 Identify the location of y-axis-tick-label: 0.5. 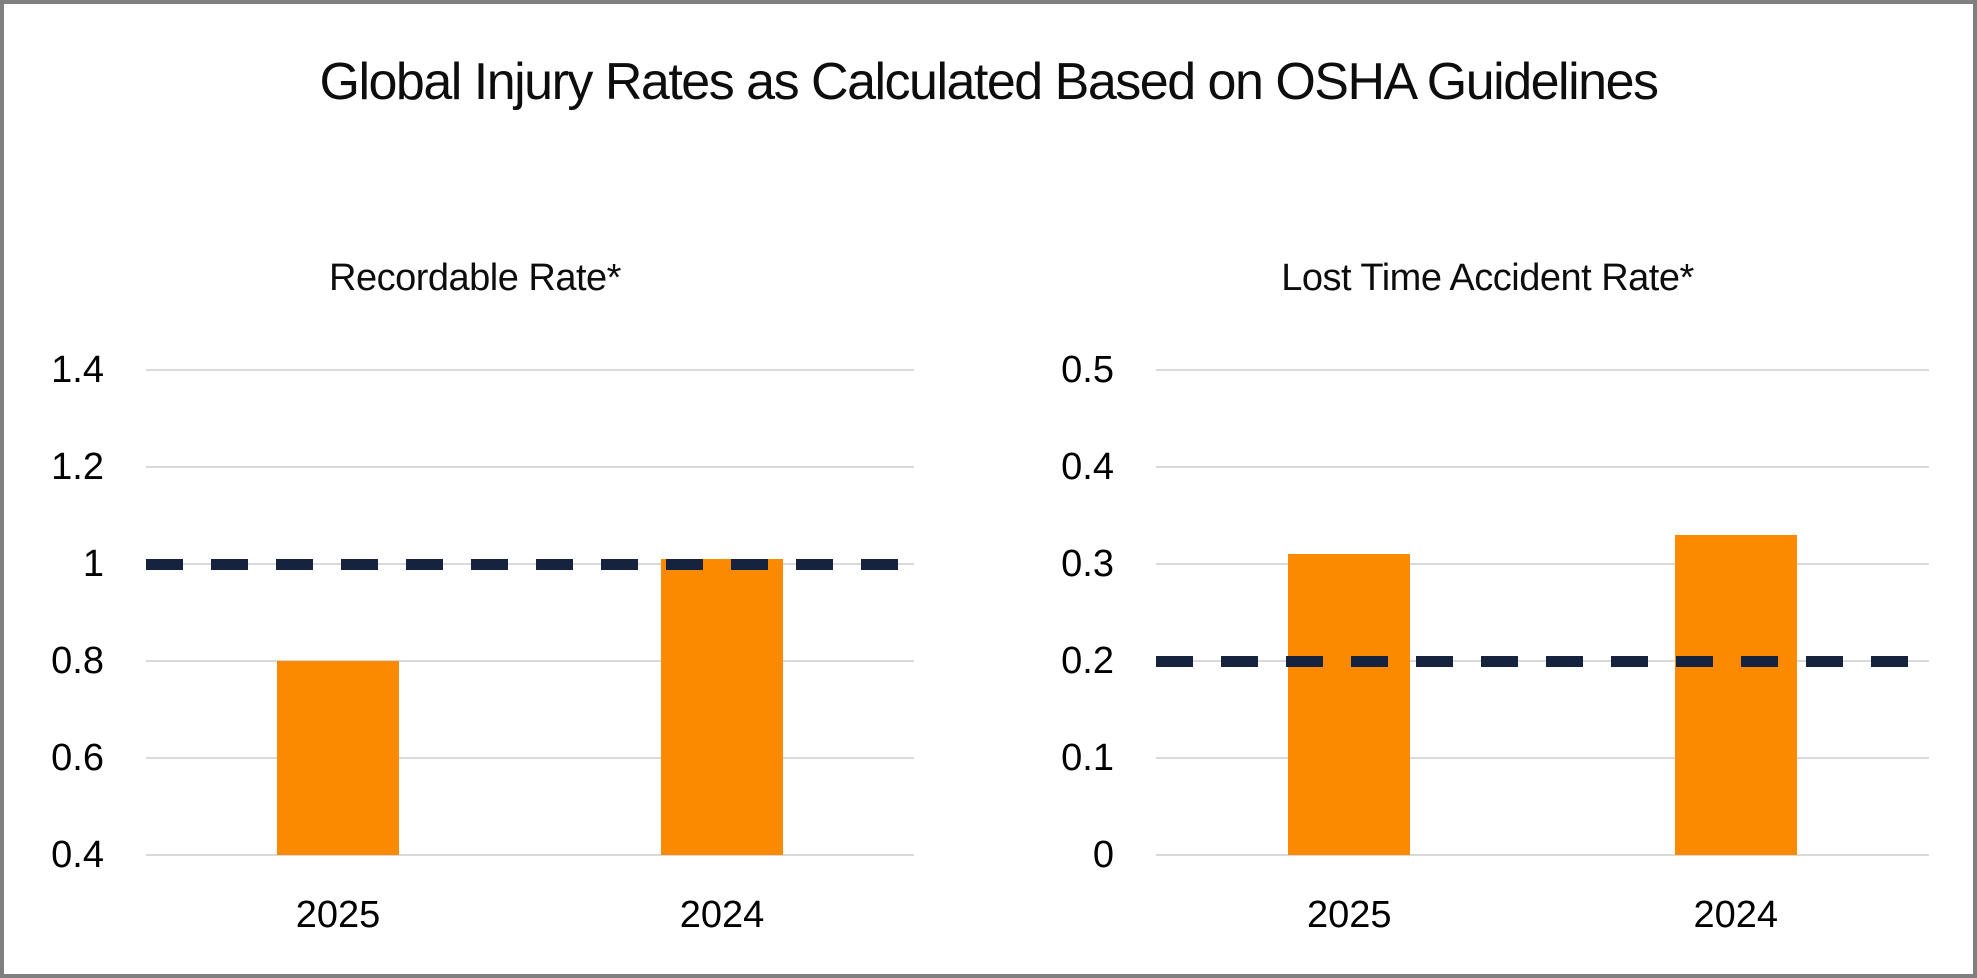
(1087, 370).